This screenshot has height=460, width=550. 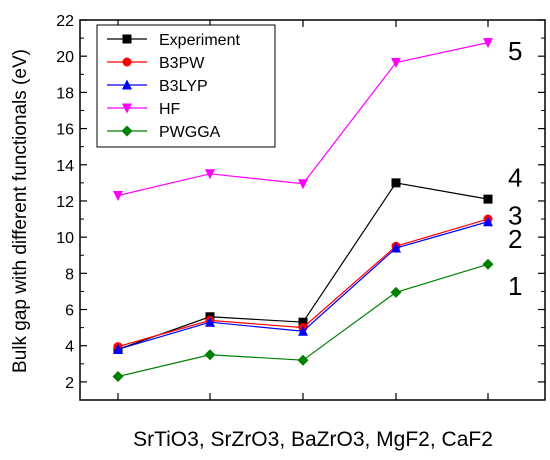 I want to click on annotation-label: 5, so click(x=515, y=51).